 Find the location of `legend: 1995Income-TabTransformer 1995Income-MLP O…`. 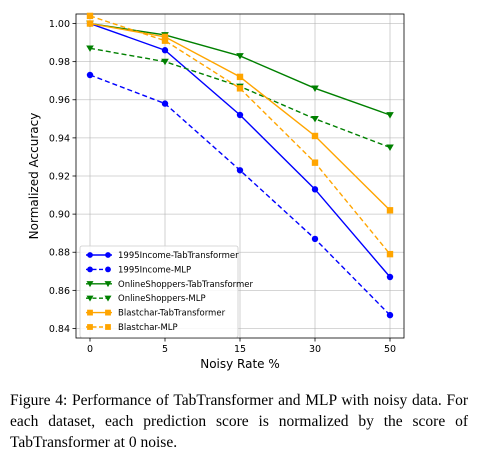

legend: 1995Income-TabTransformer 1995Income-MLP O… is located at coordinates (166, 291).